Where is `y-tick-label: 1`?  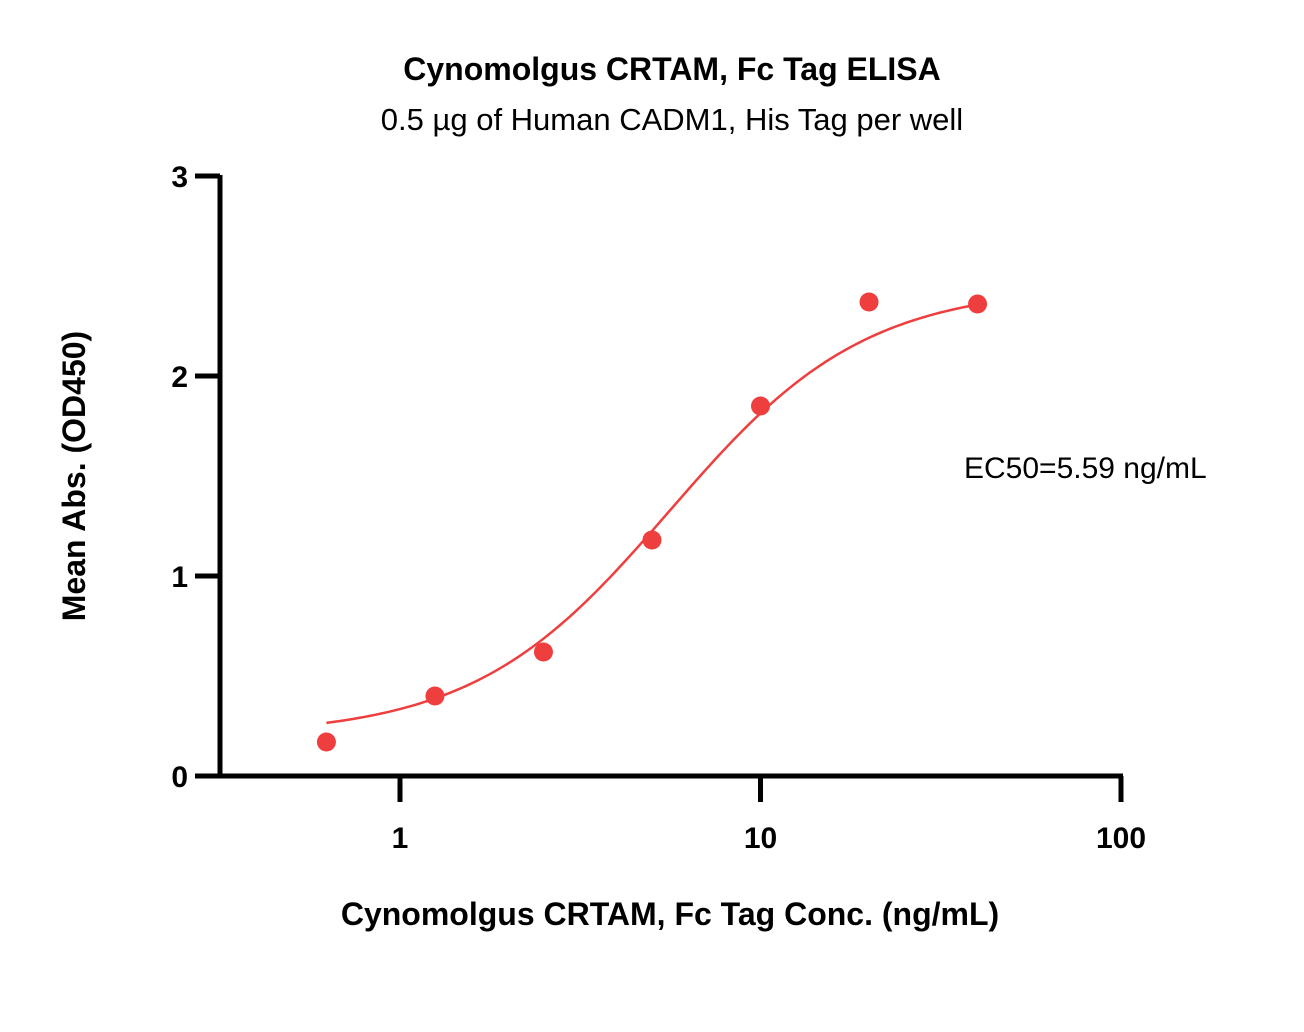 y-tick-label: 1 is located at coordinates (179, 577).